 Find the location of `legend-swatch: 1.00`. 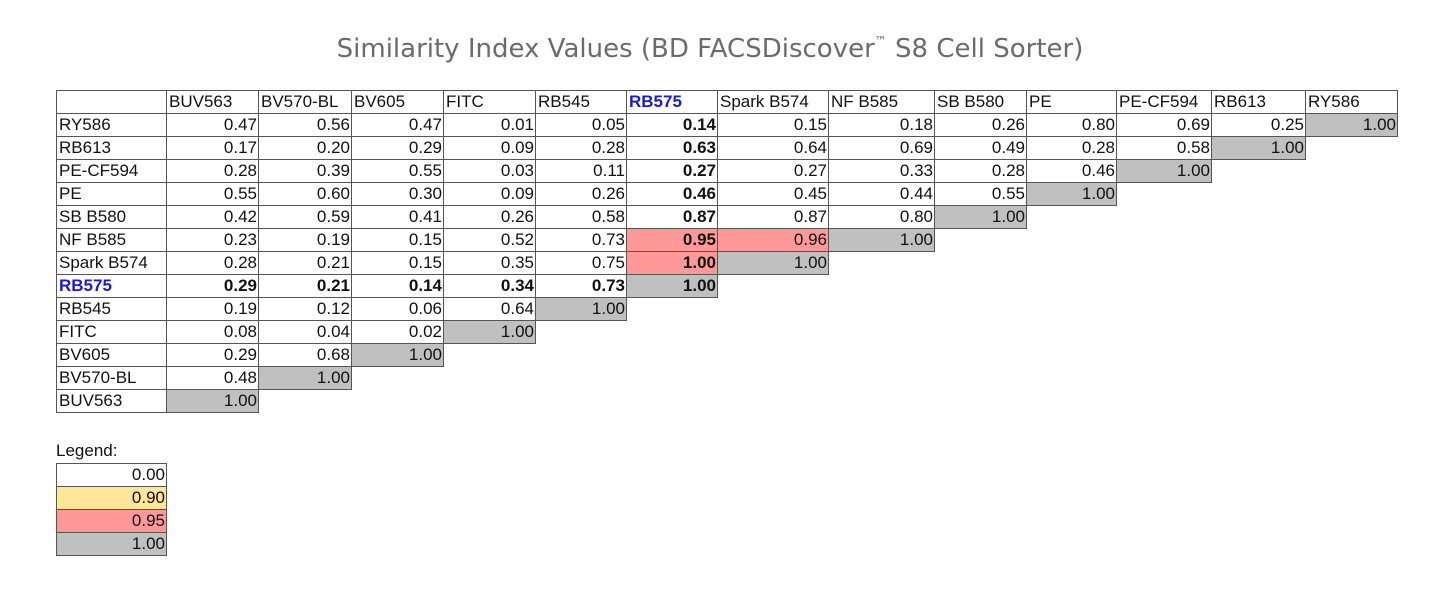

legend-swatch: 1.00 is located at coordinates (111, 544).